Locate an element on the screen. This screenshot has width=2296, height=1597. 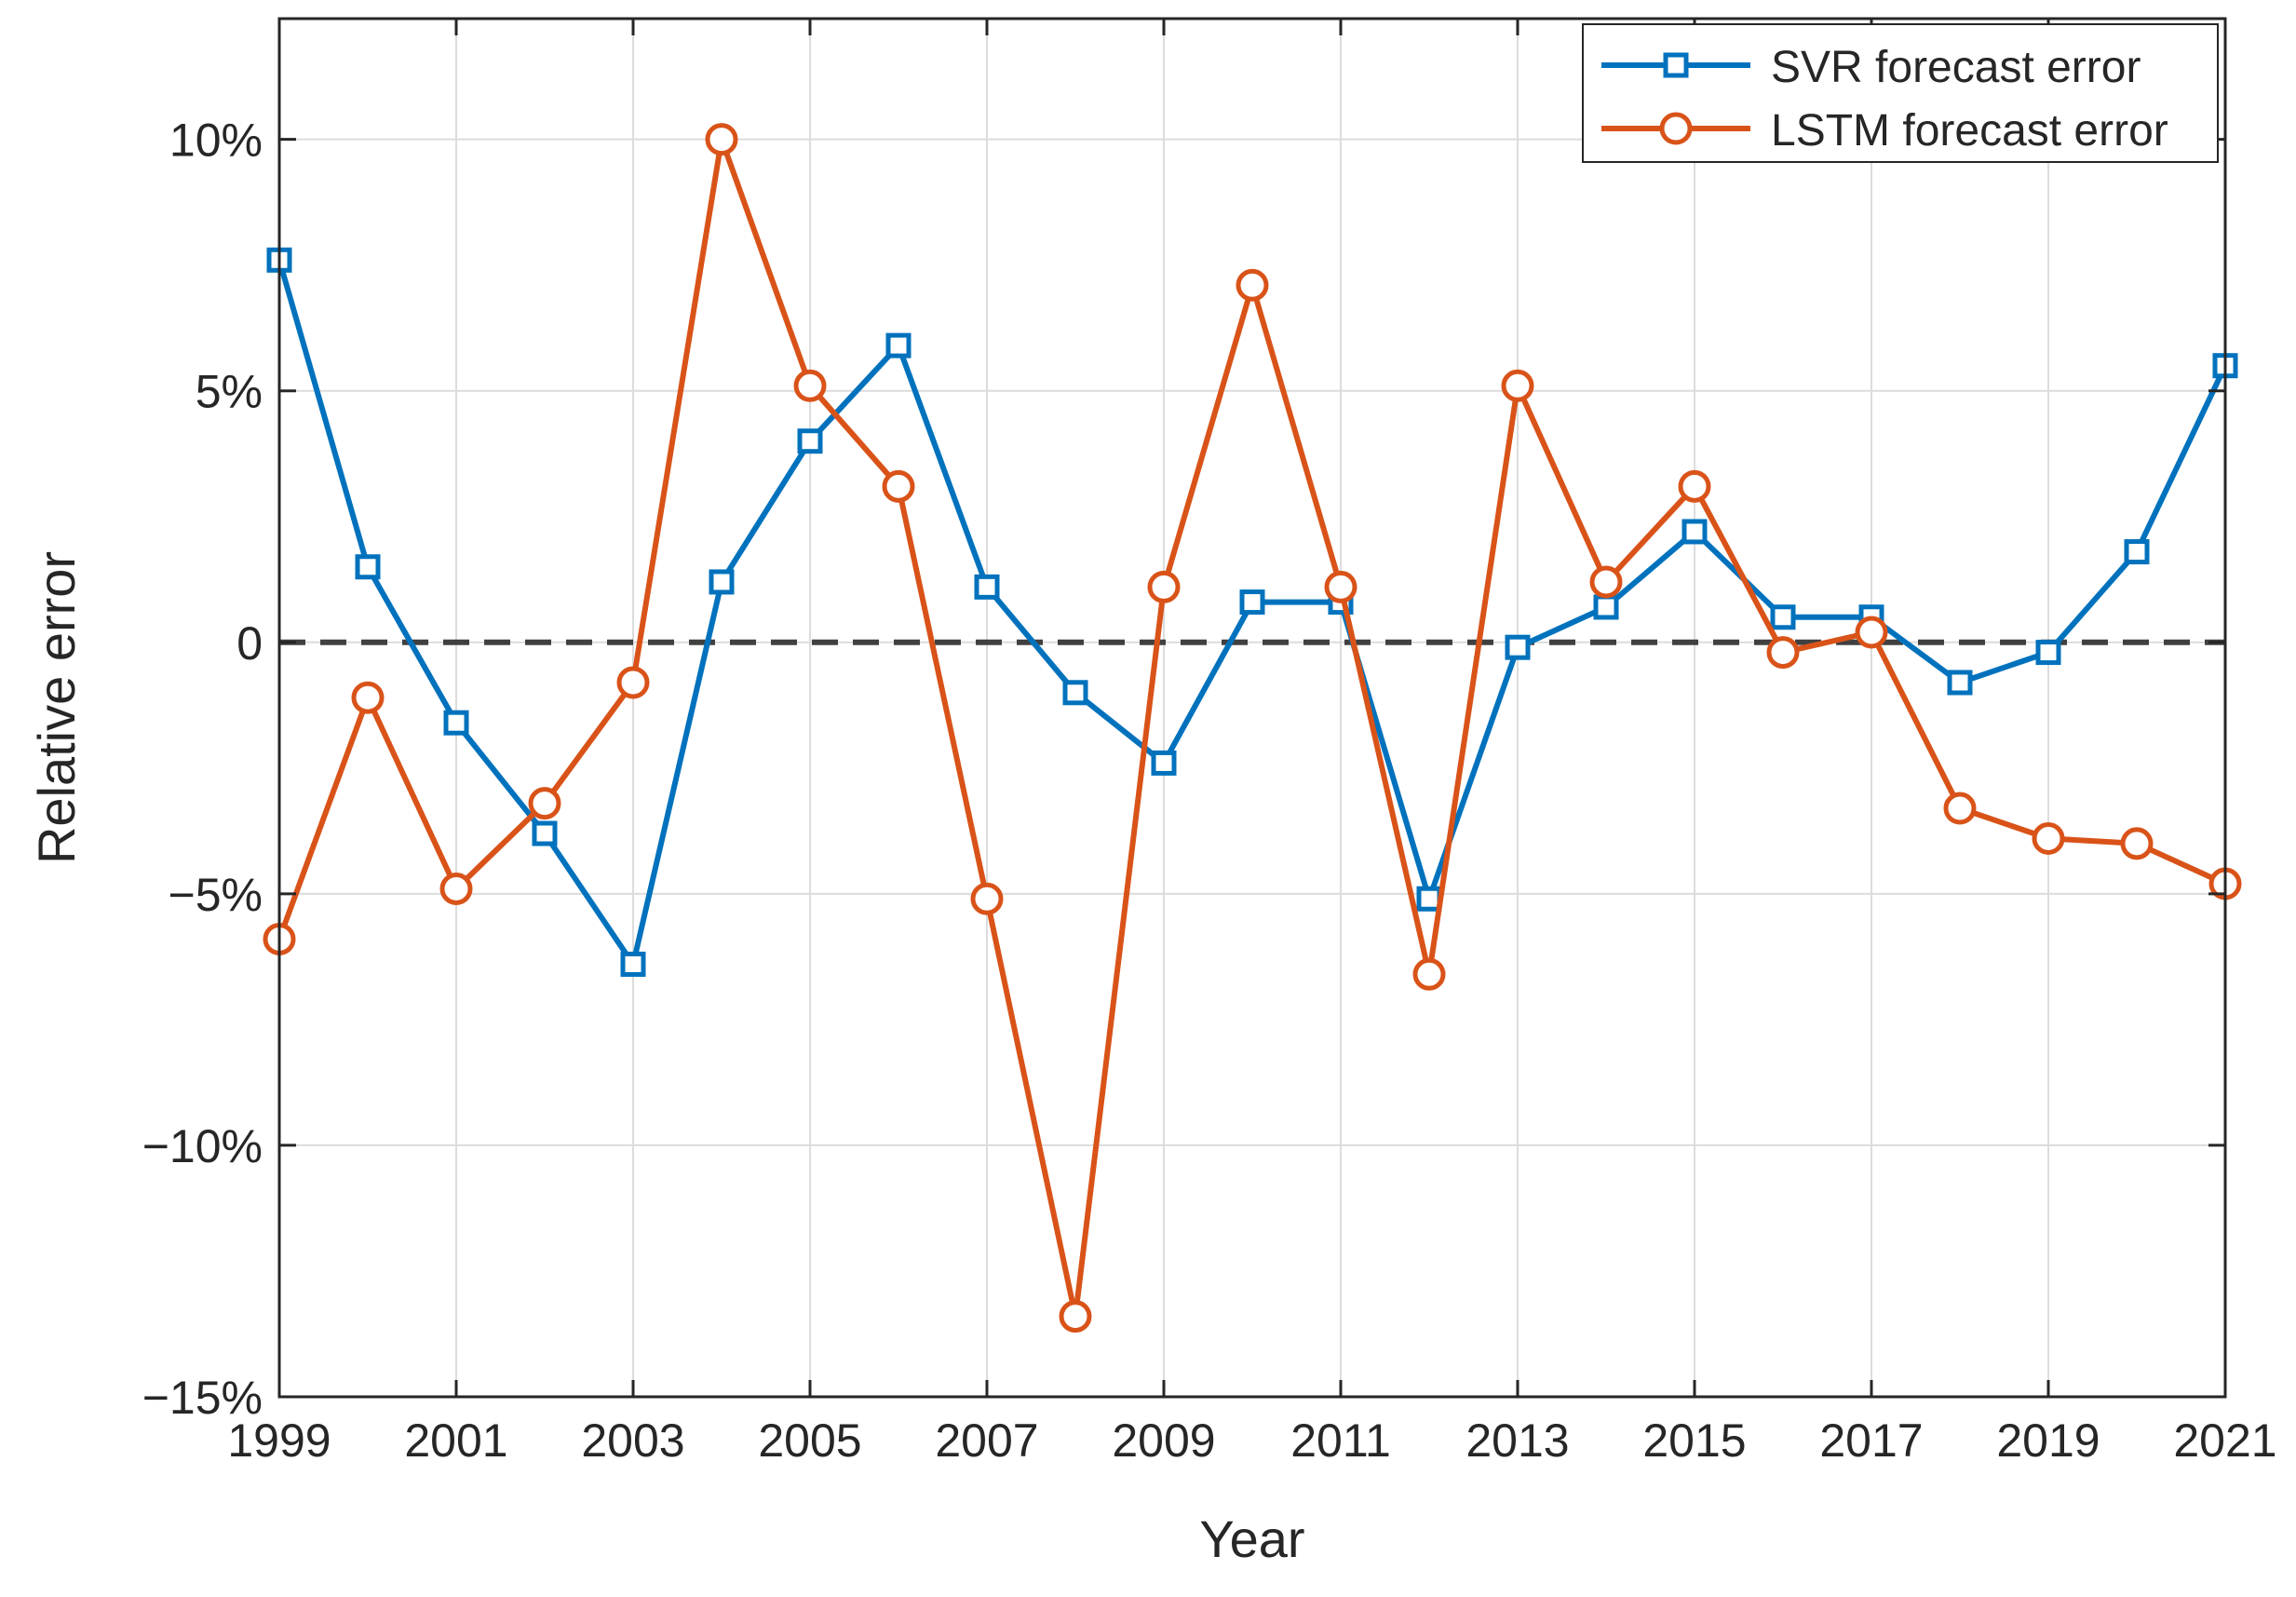
legend-marker-lstm is located at coordinates (1676, 128).